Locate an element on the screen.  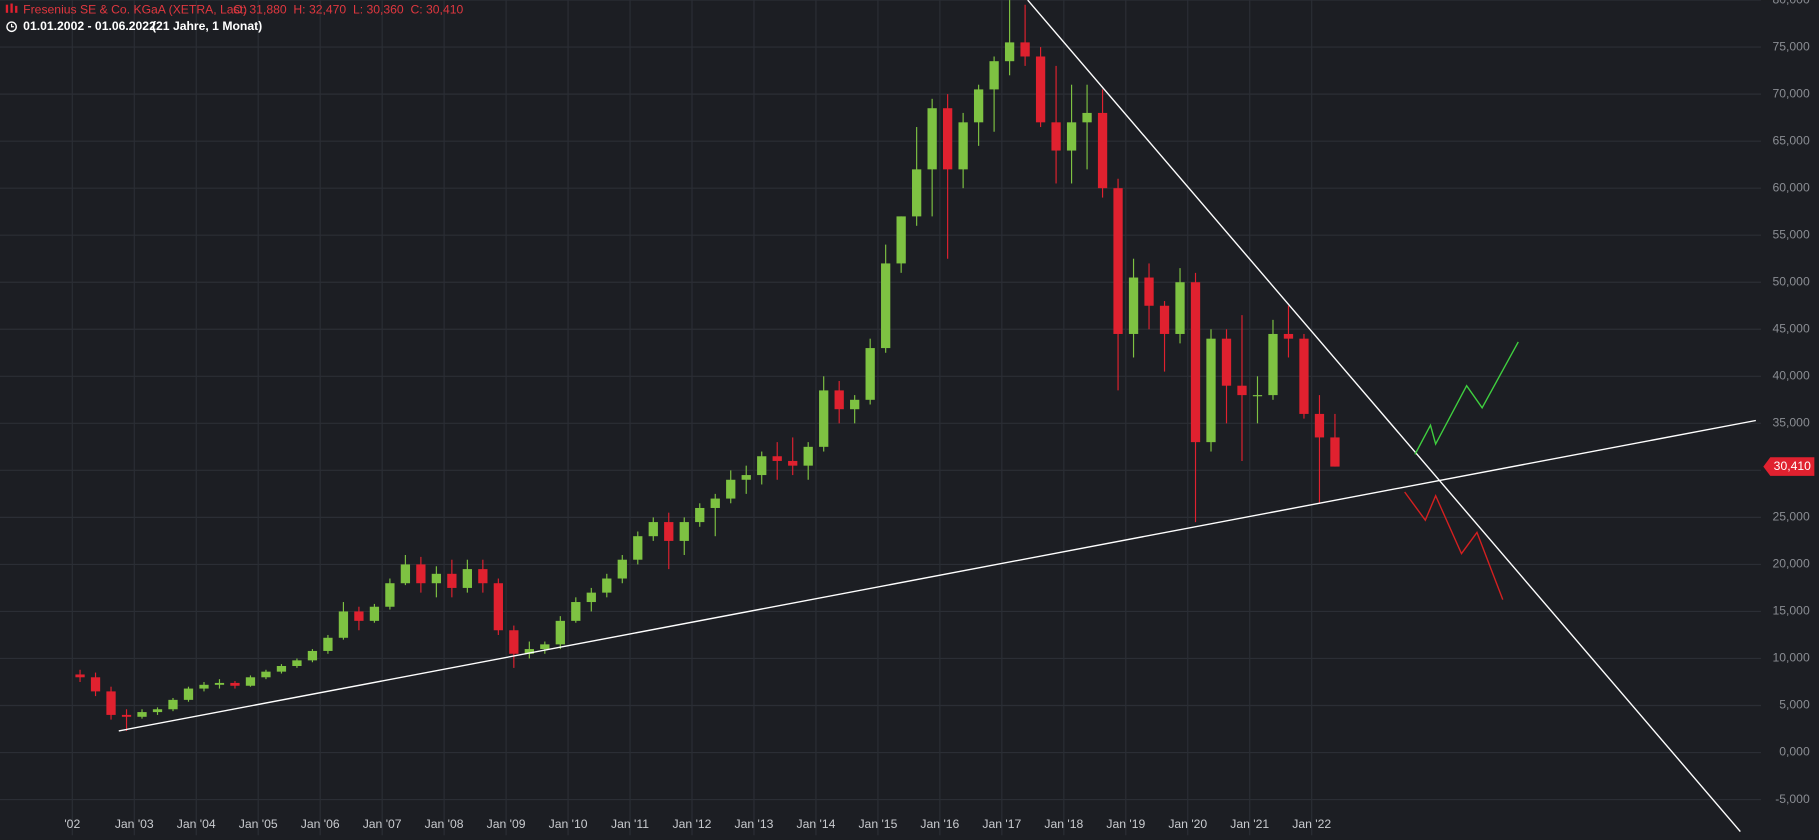
x-tick-label: '02 is located at coordinates (72, 824).